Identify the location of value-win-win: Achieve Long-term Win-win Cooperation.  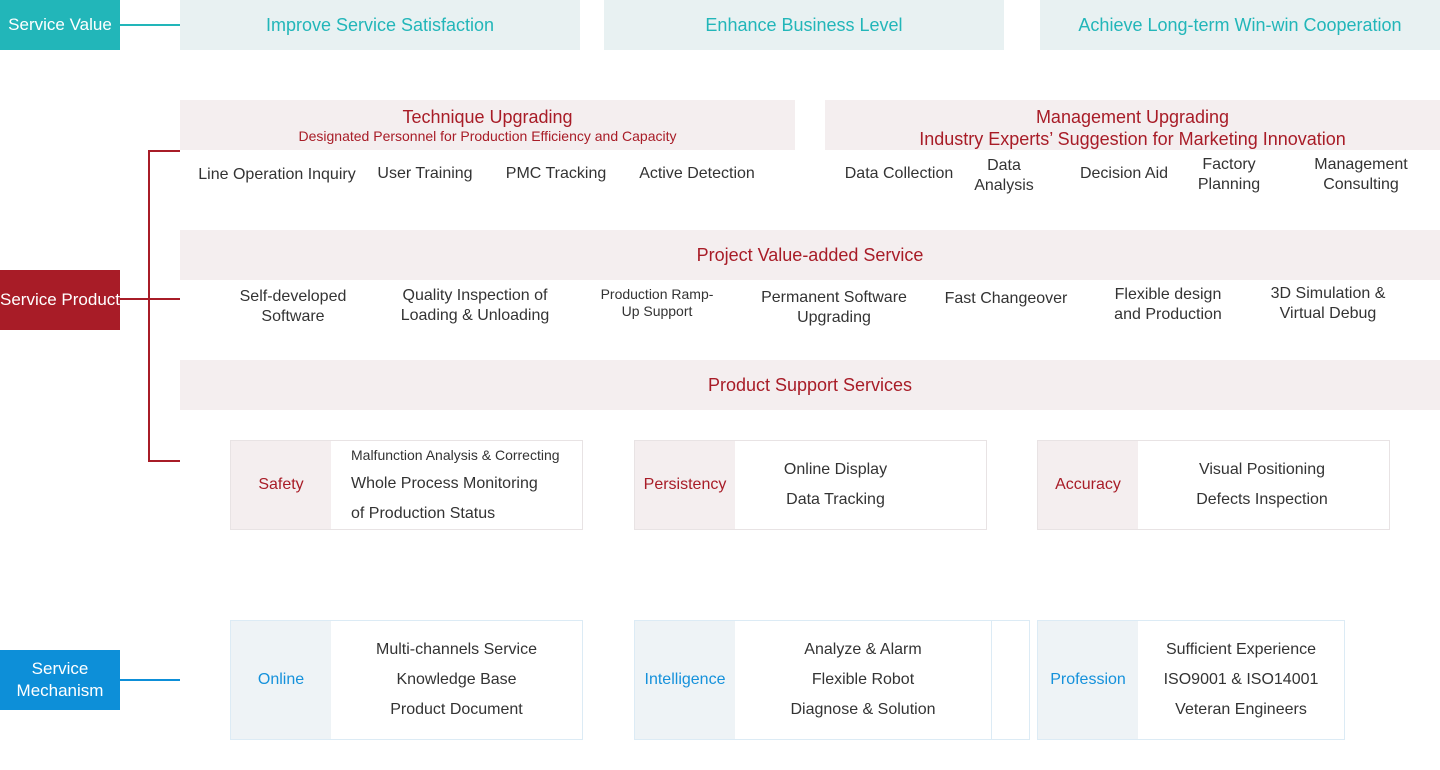
(1240, 25).